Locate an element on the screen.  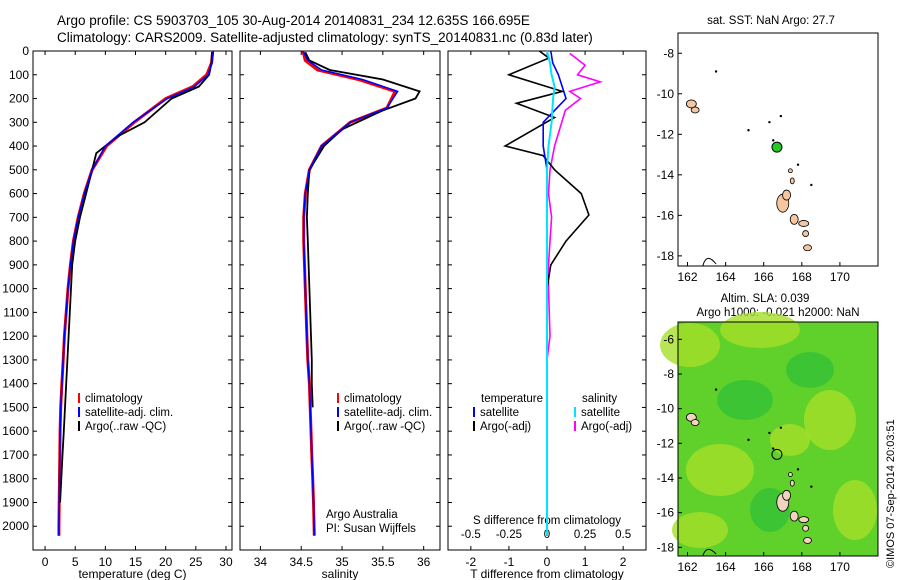
y-tick-label: 400 is located at coordinates (19, 146).